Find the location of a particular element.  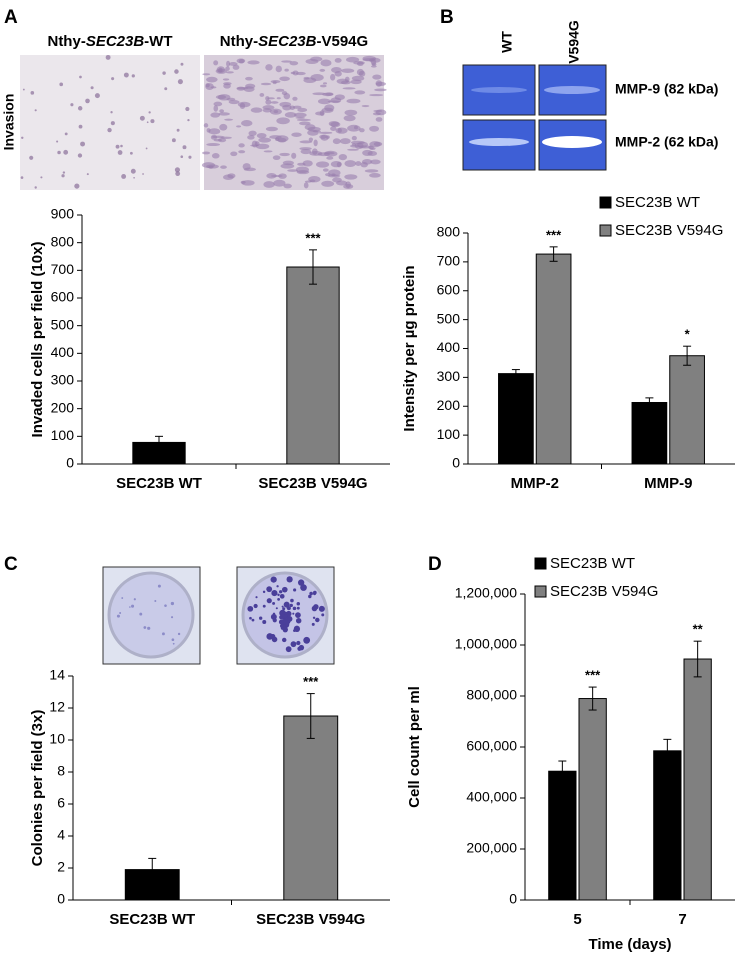

y-tick-label: 0 is located at coordinates (70, 463).